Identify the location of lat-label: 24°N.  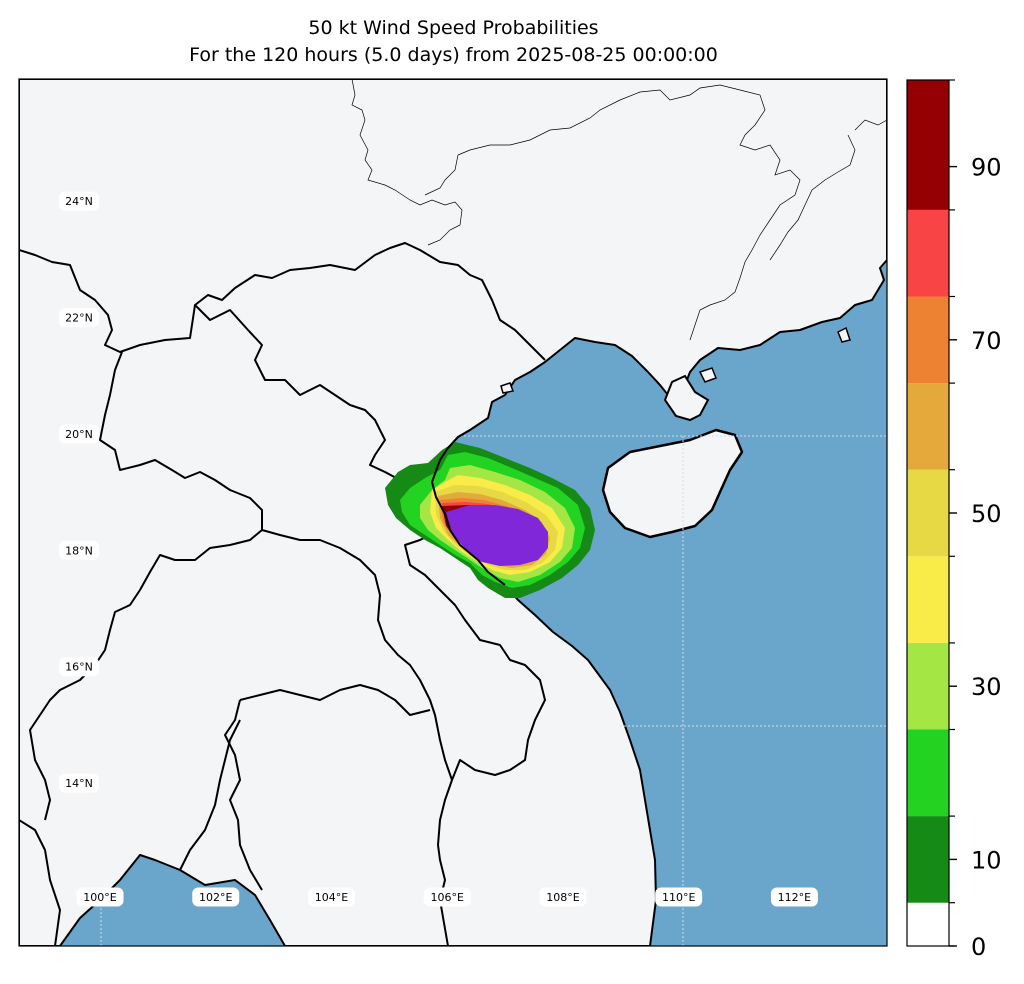
(79, 201).